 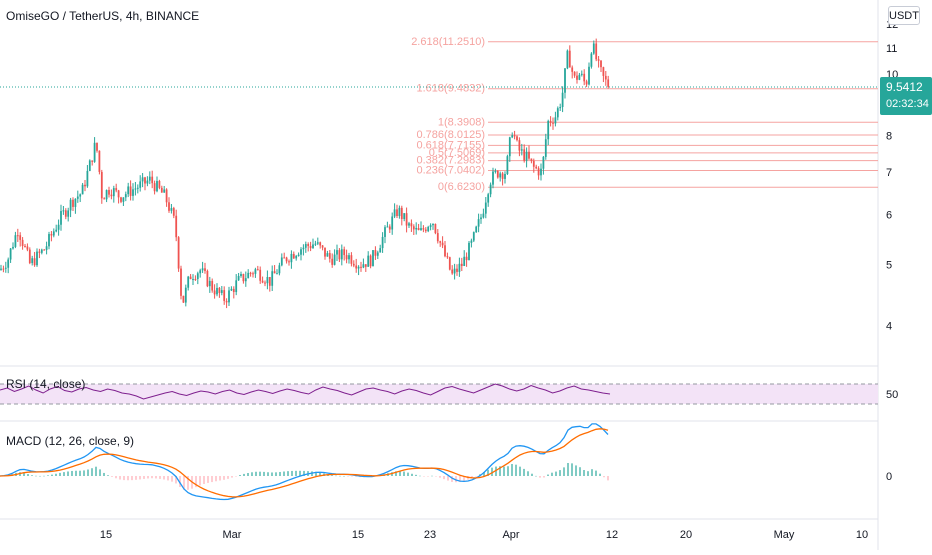 I want to click on fib-level-label: 2.618(11.2510), so click(x=448, y=42).